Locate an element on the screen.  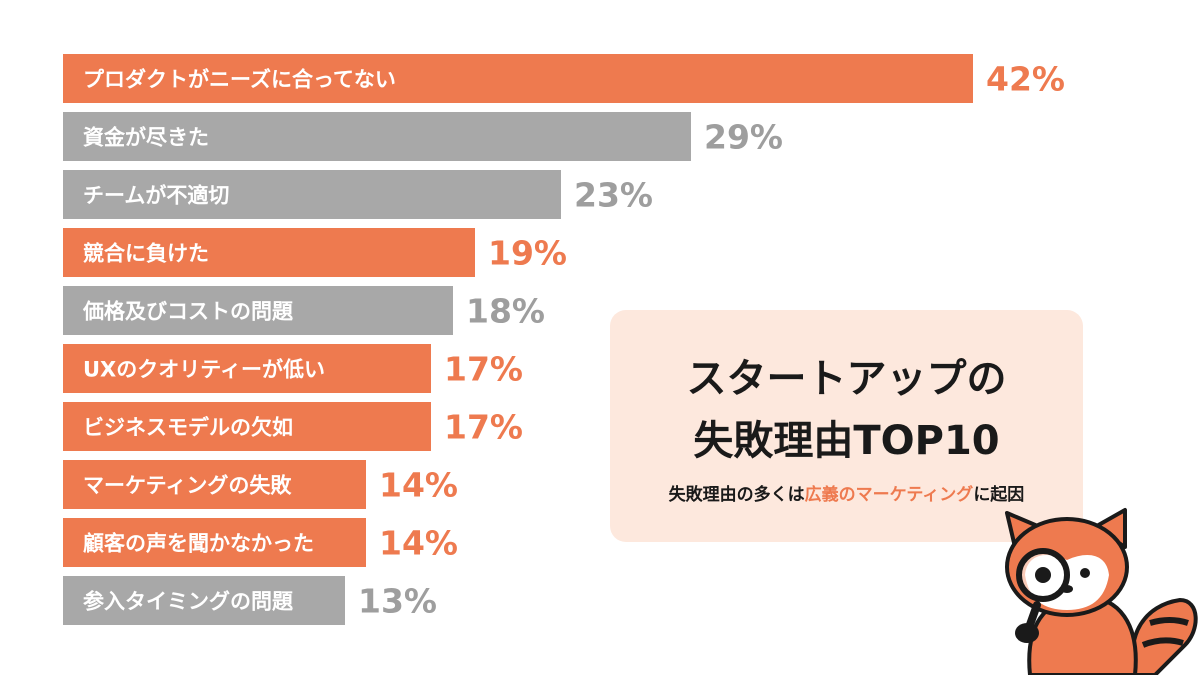
bar-group: 参入タイミングの問題 13% is located at coordinates (250, 600).